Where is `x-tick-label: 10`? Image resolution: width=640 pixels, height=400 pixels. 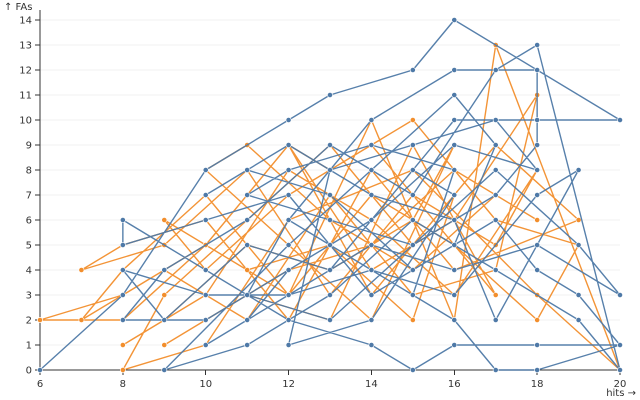 x-tick-label: 10 is located at coordinates (205, 384).